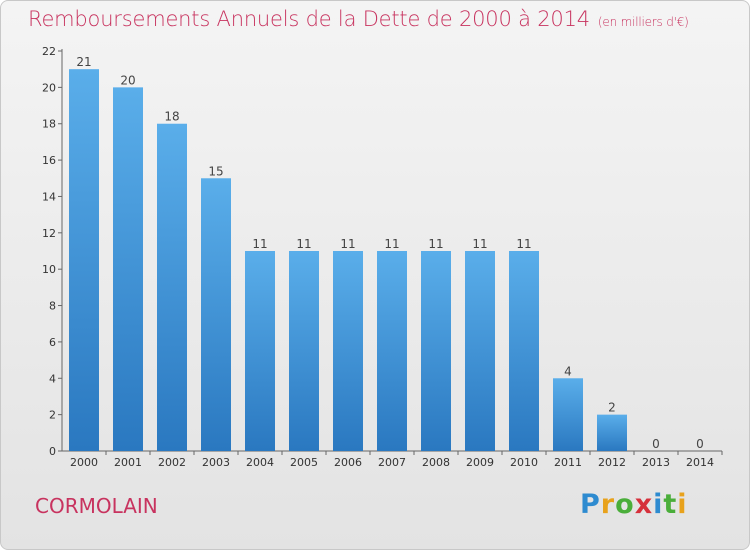 The image size is (750, 550). Describe the element at coordinates (524, 462) in the screenshot. I see `x-tick-label: 2010` at that location.